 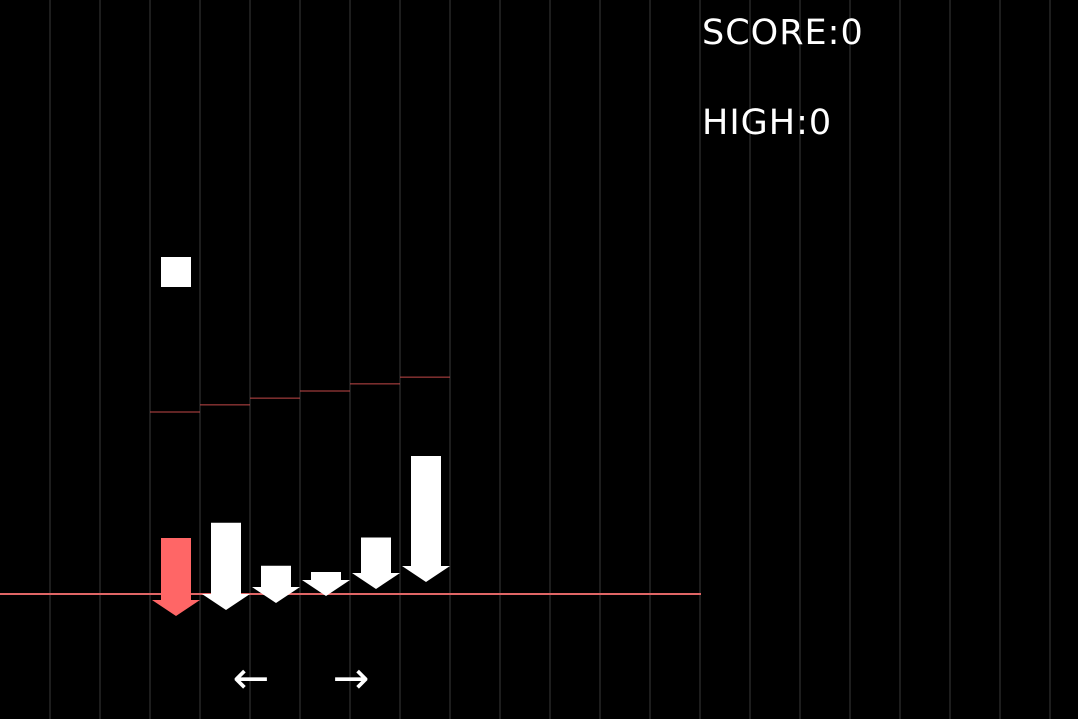 I want to click on controls: ← →, so click(x=301, y=678).